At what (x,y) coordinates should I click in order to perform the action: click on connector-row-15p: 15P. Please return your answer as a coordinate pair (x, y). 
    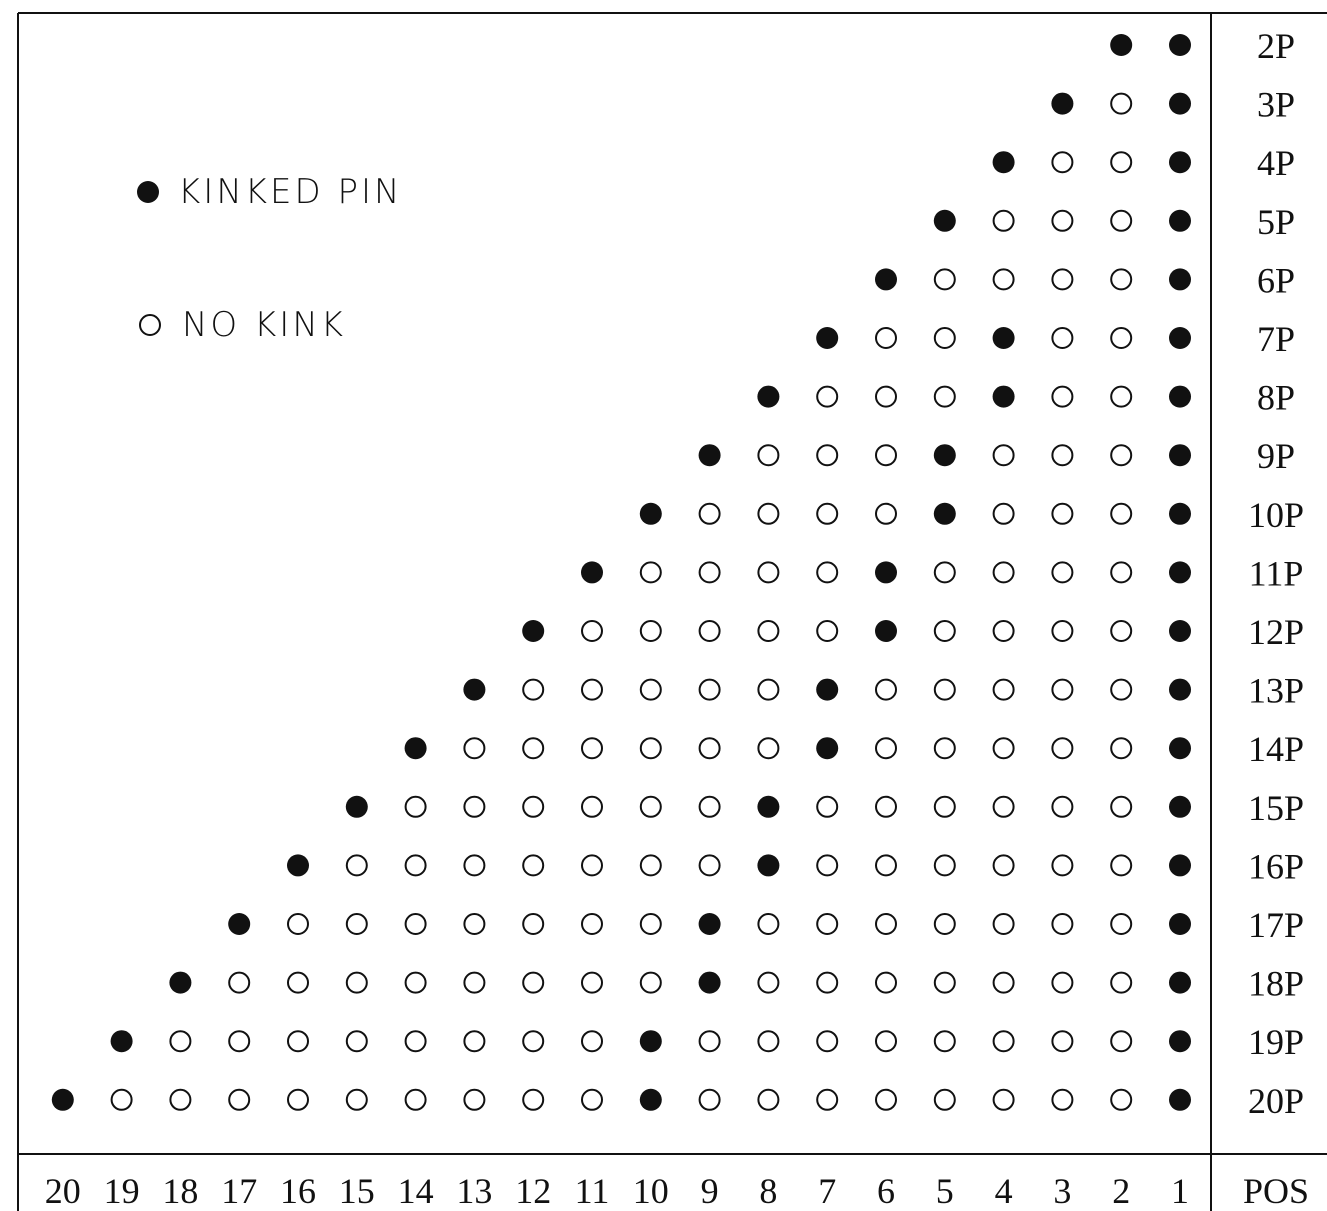
    Looking at the image, I should click on (824, 808).